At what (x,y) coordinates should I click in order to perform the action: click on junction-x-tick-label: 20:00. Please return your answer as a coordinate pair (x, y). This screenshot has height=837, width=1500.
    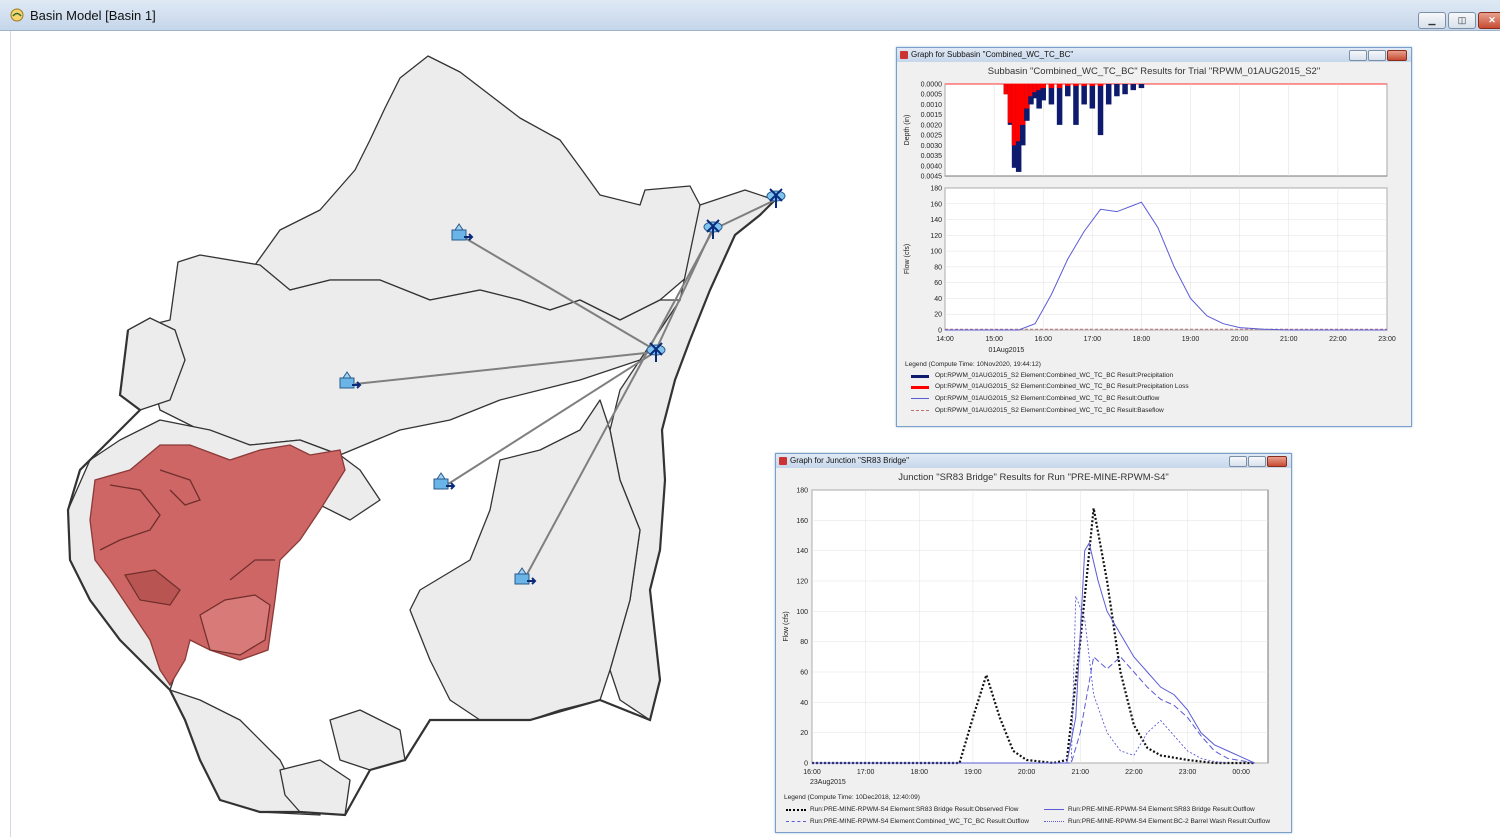
    Looking at the image, I should click on (1027, 772).